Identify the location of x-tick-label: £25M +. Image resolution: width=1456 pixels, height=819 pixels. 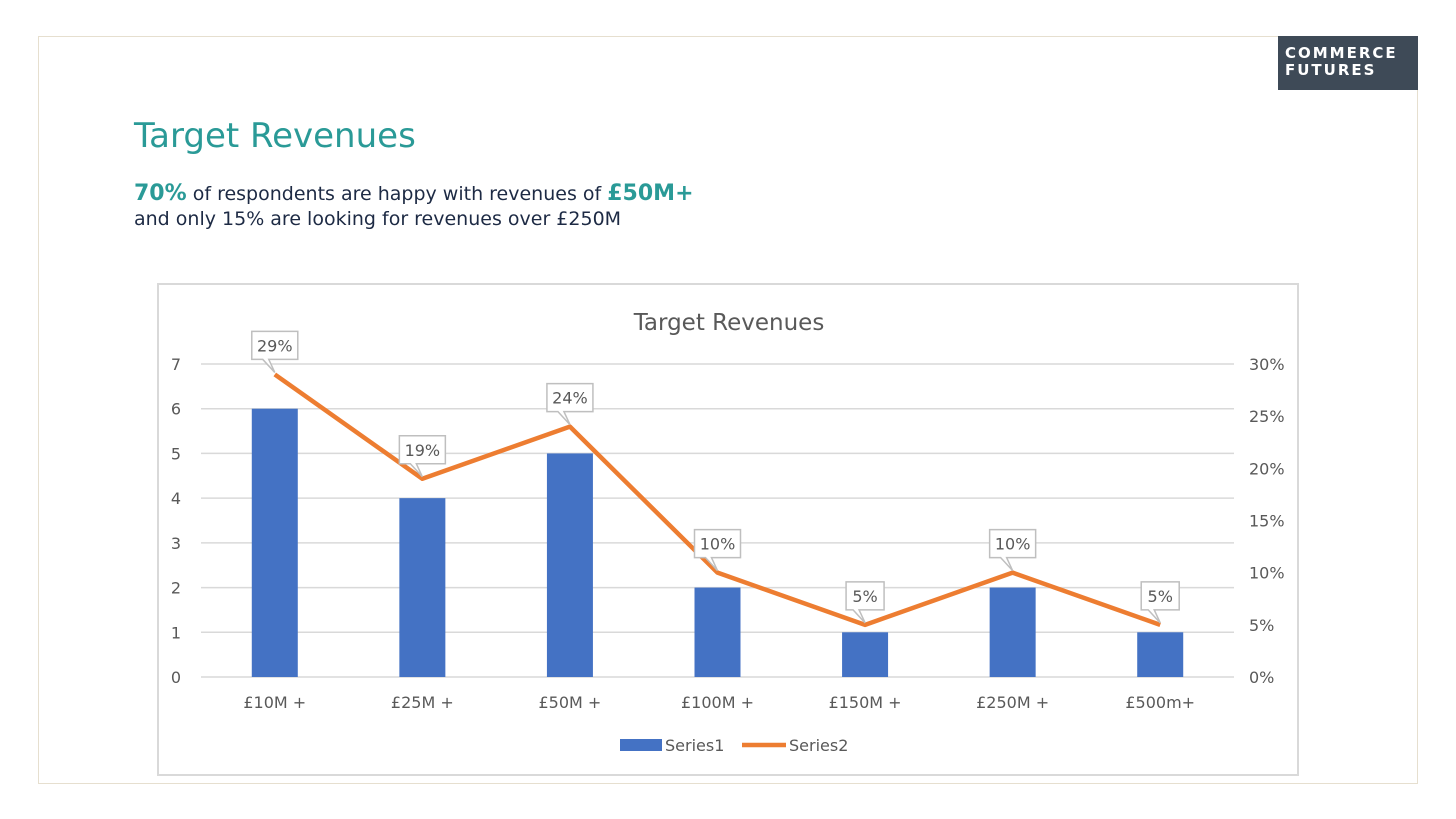
(422, 702).